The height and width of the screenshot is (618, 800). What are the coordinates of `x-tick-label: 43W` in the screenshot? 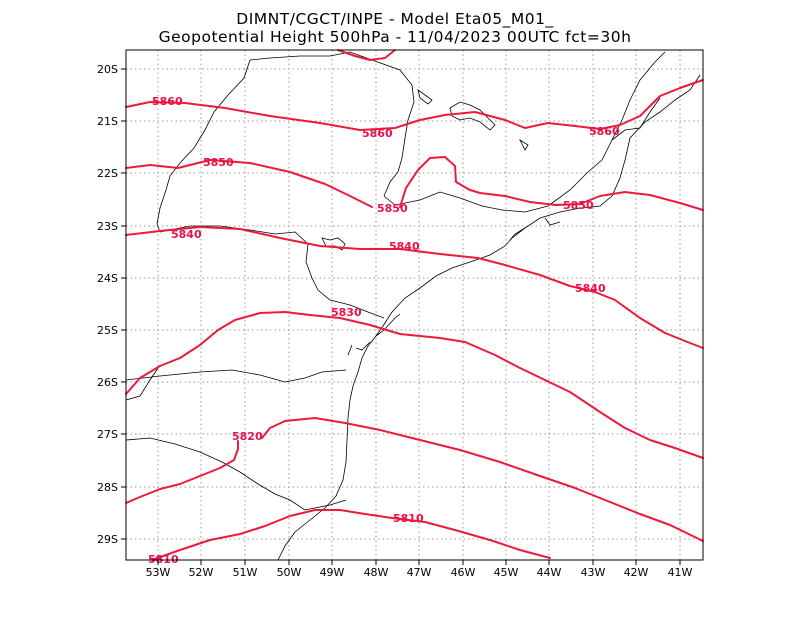 It's located at (593, 572).